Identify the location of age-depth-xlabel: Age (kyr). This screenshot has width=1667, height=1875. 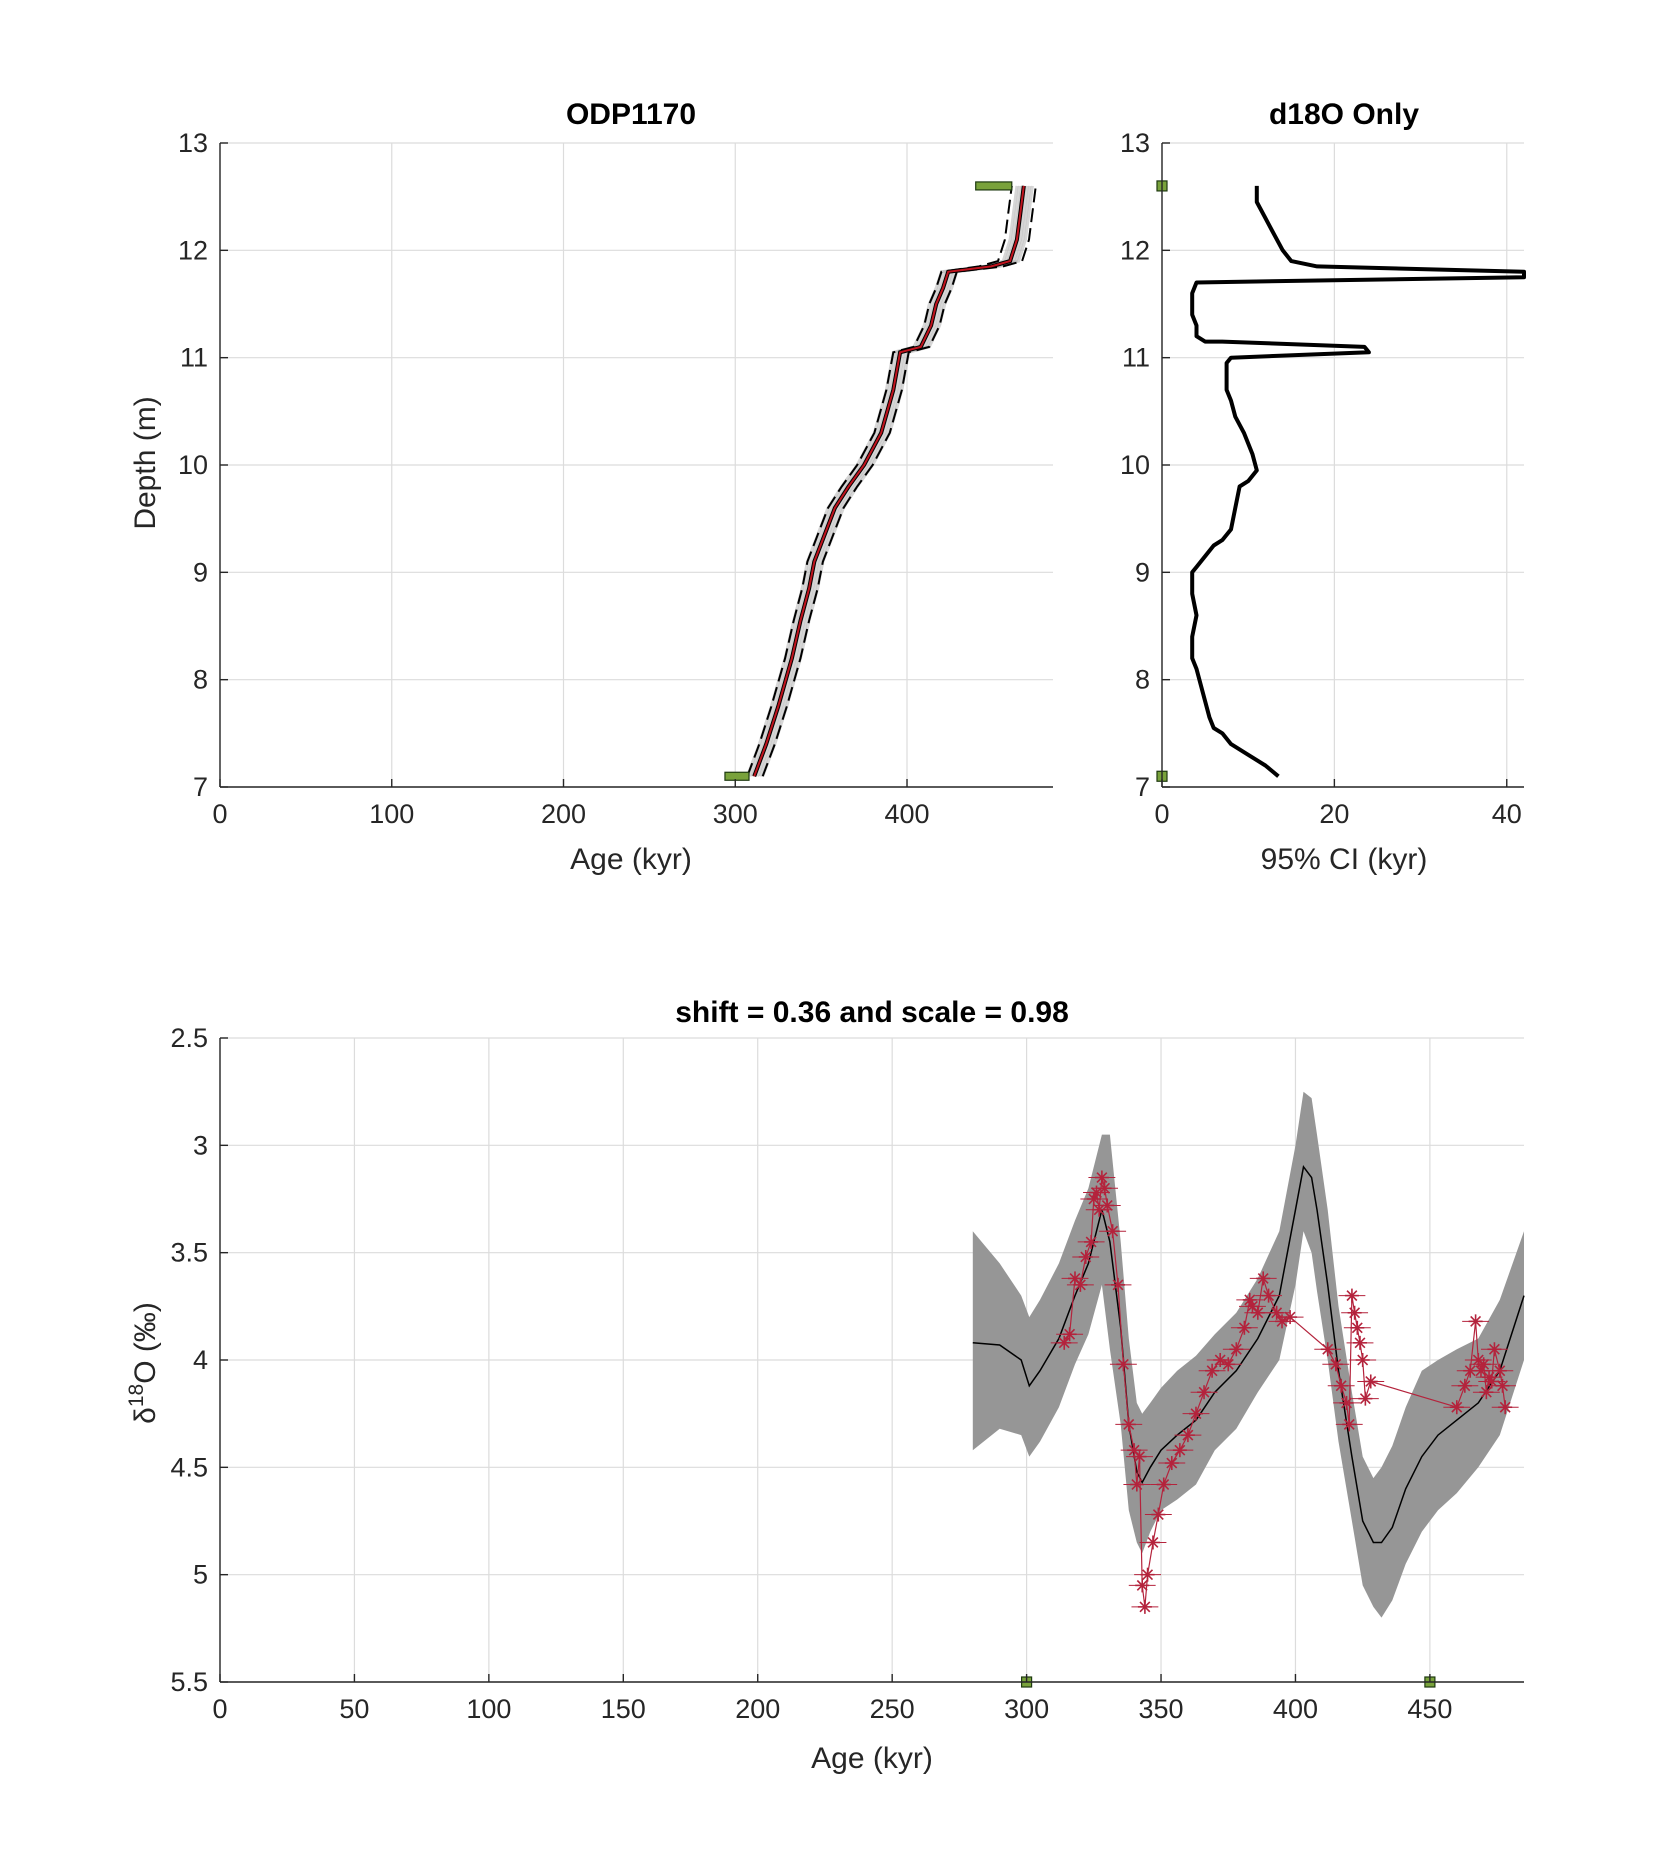
(631, 859).